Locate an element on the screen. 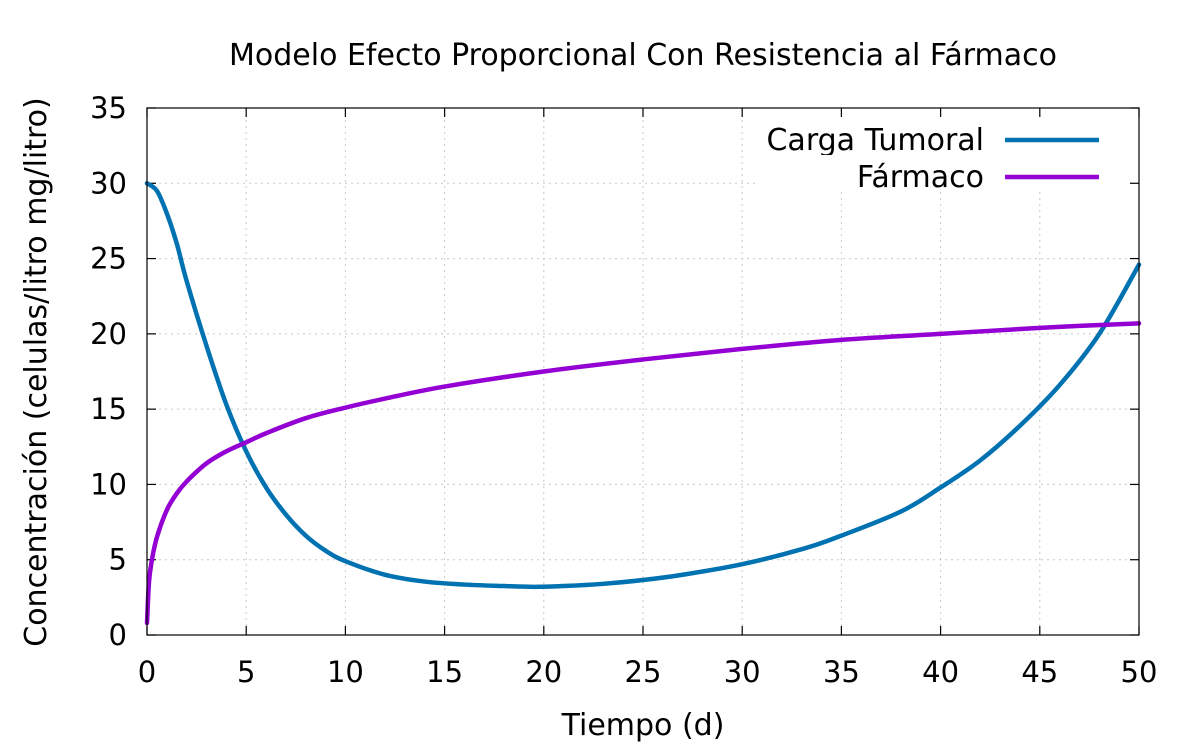 This screenshot has width=1200, height=750. y-tick-label: 10 is located at coordinates (108, 484).